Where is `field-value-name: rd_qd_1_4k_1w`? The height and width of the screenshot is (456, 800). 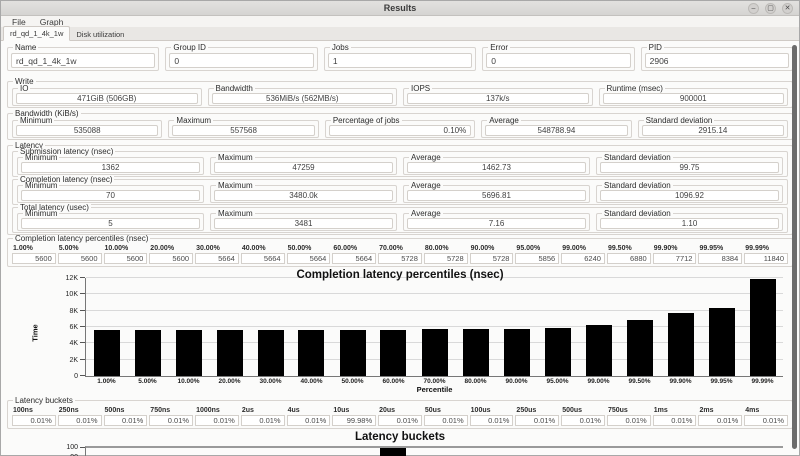
field-value-name: rd_qd_1_4k_1w is located at coordinates (83, 60).